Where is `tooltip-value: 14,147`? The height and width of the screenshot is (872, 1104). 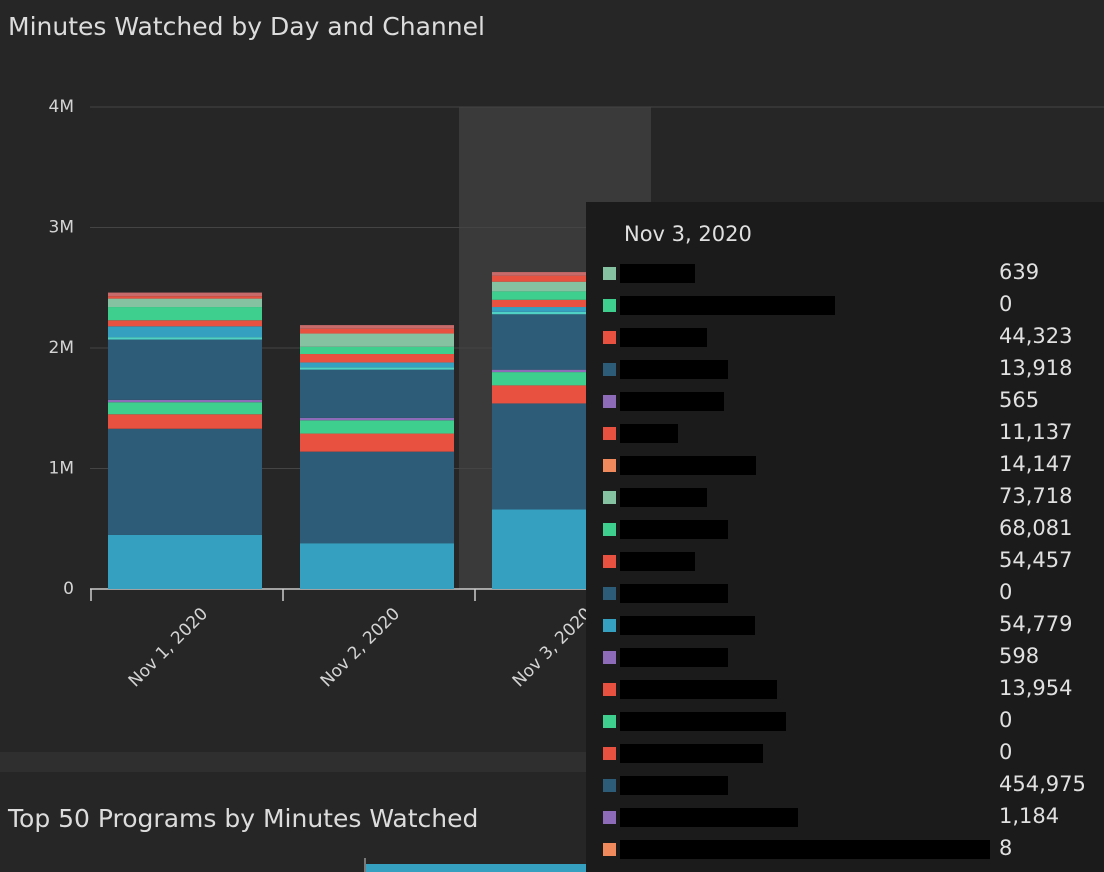 tooltip-value: 14,147 is located at coordinates (1036, 464).